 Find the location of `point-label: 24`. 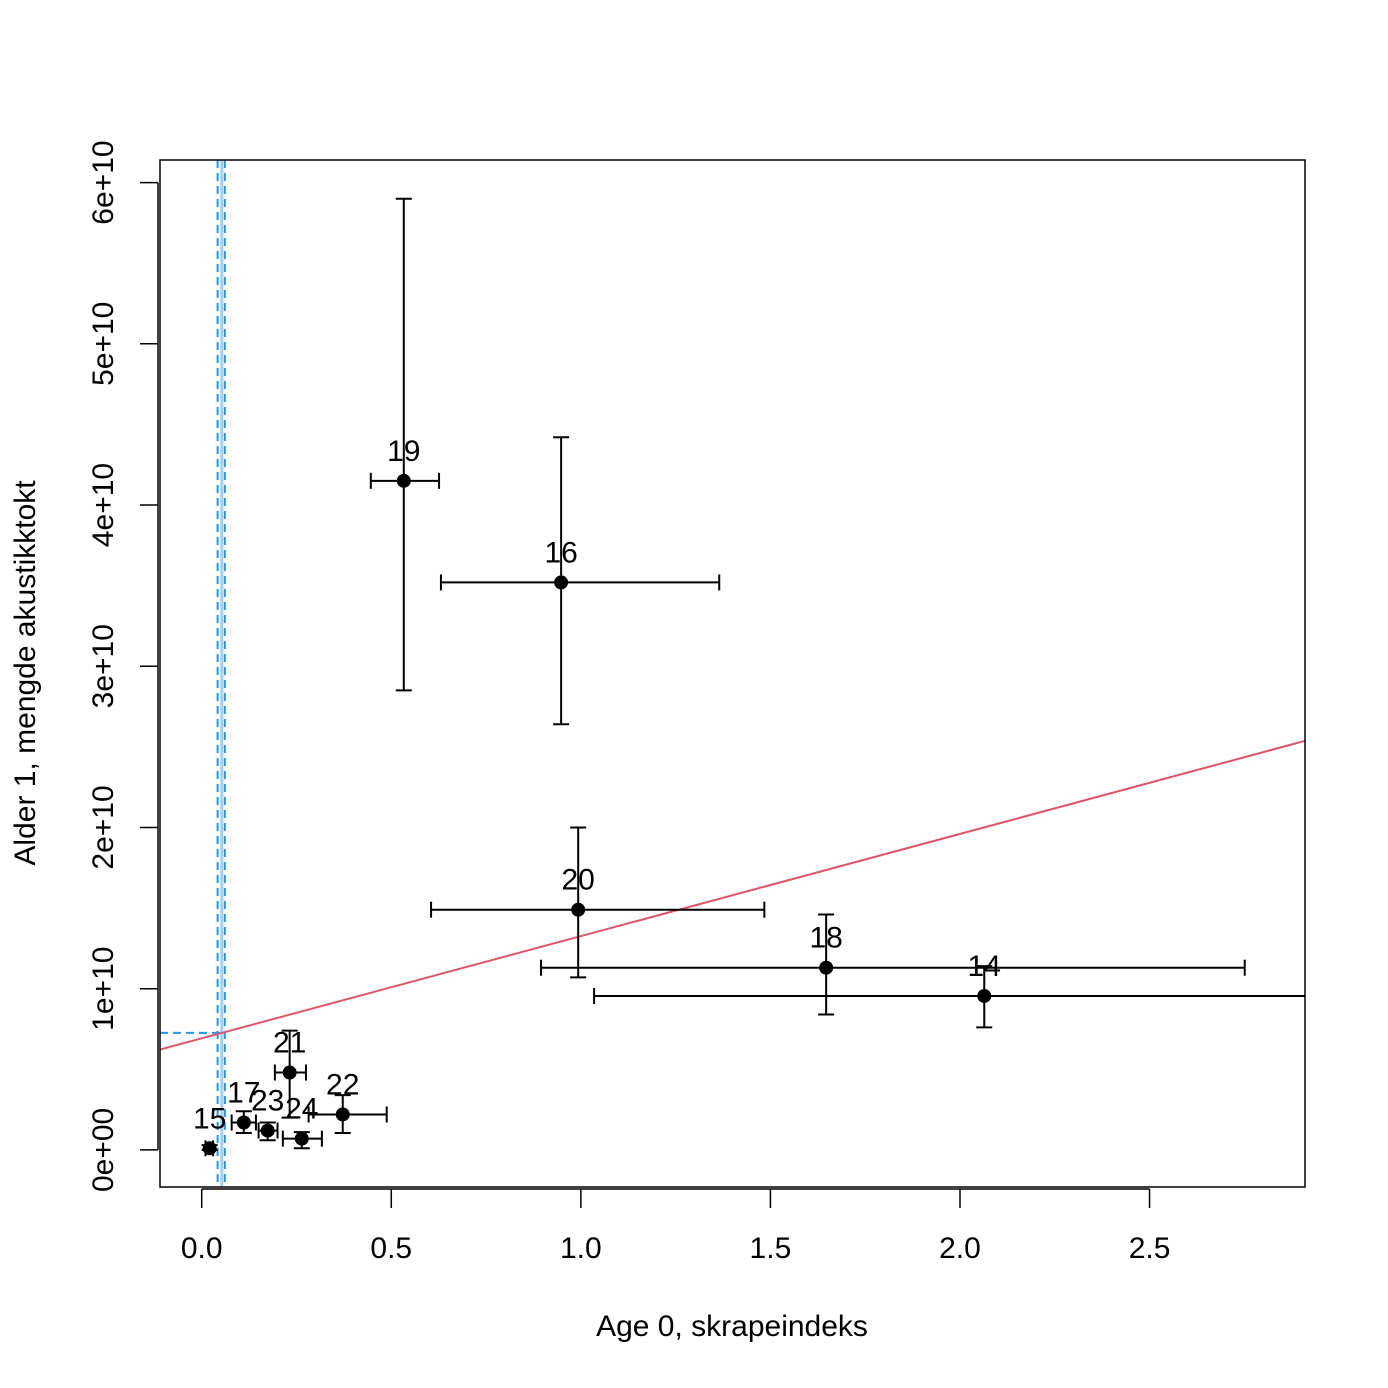

point-label: 24 is located at coordinates (301, 1109).